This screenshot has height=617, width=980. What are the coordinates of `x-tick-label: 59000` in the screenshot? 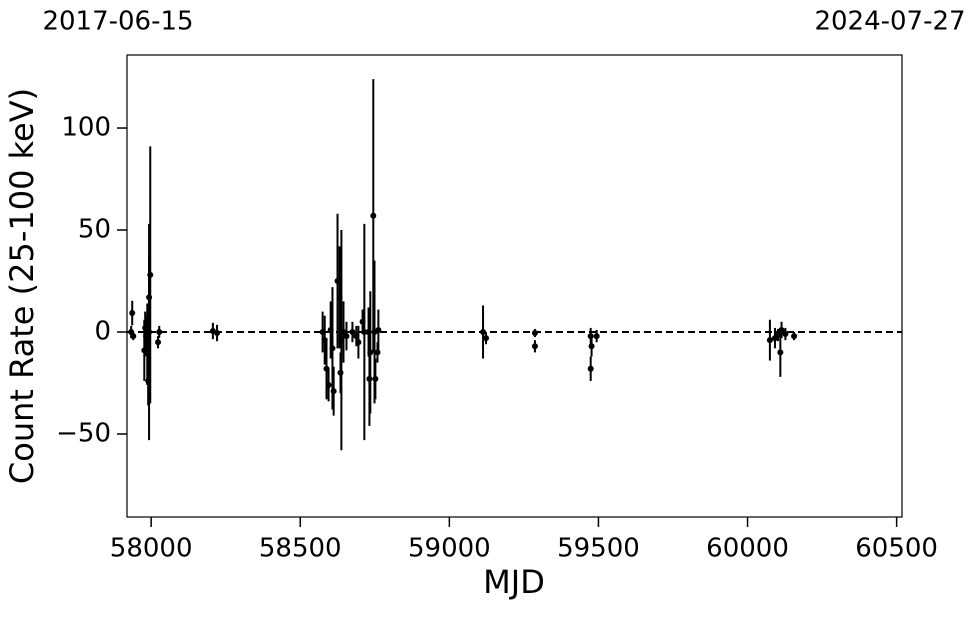 It's located at (449, 549).